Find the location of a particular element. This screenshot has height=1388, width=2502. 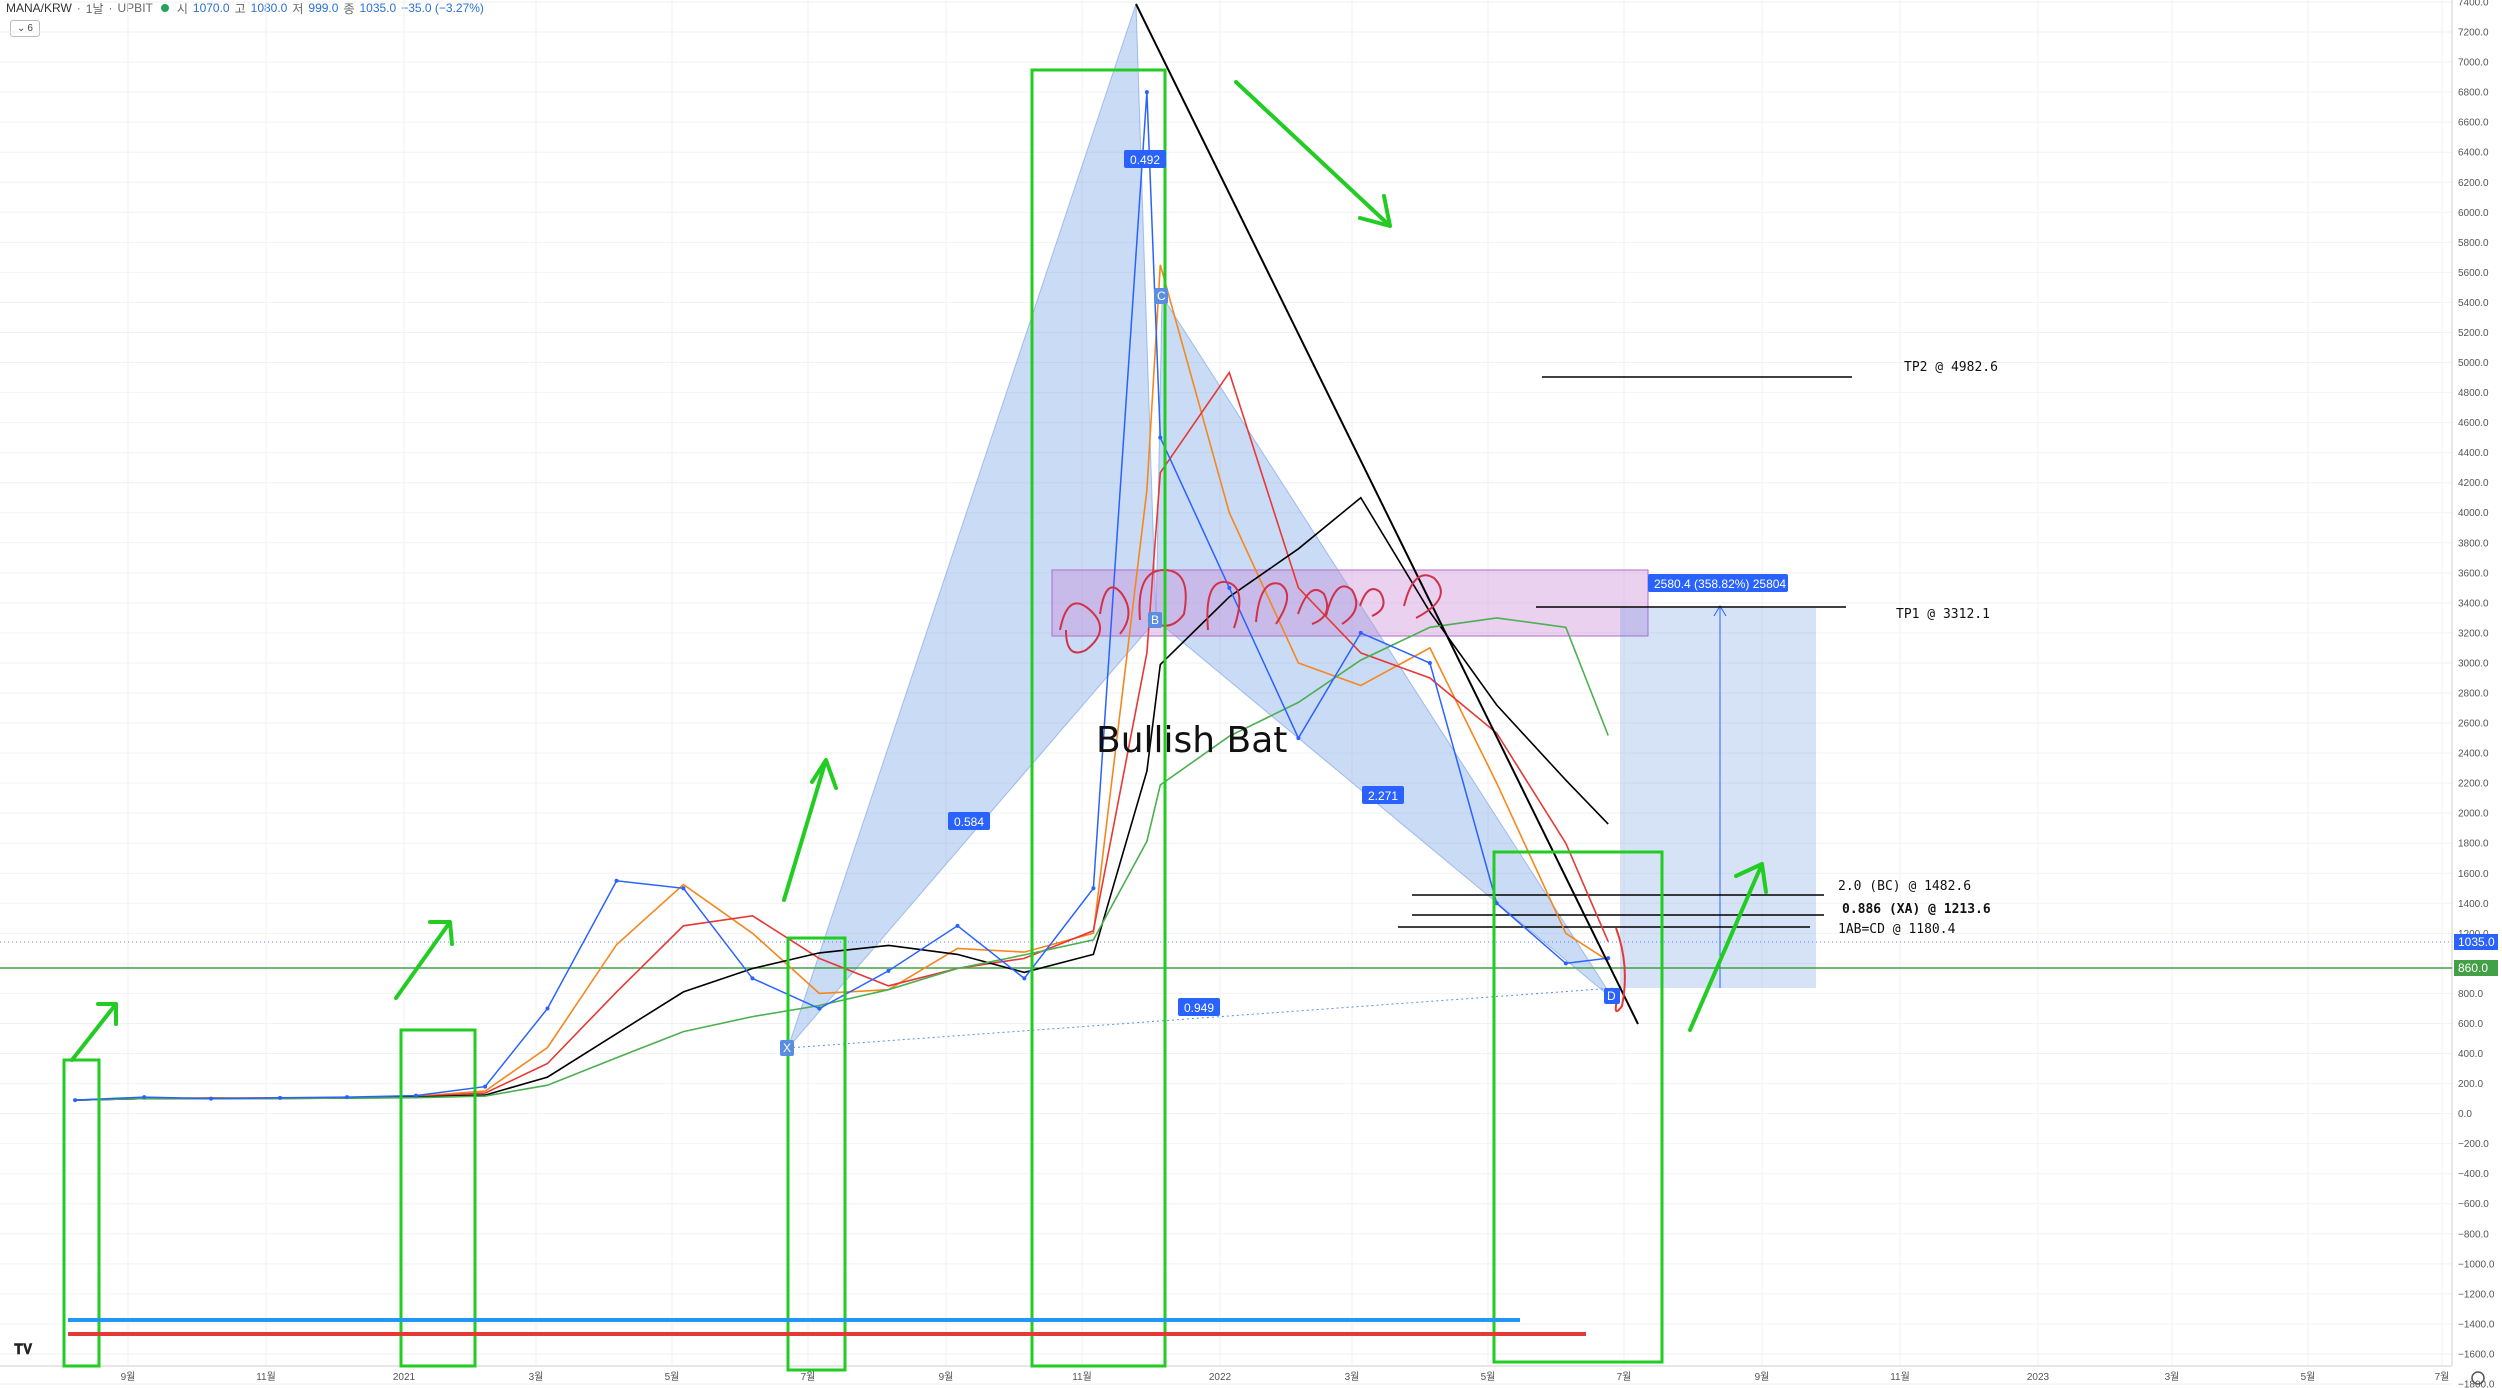

point-c-marker is located at coordinates (1161, 296).